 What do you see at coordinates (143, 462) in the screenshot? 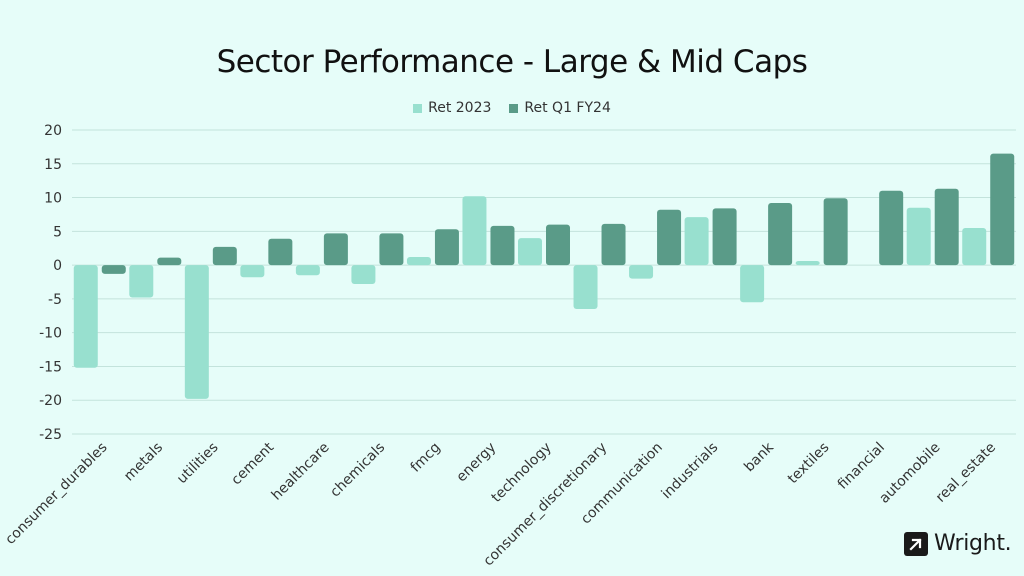
I see `x-tick-label: metals` at bounding box center [143, 462].